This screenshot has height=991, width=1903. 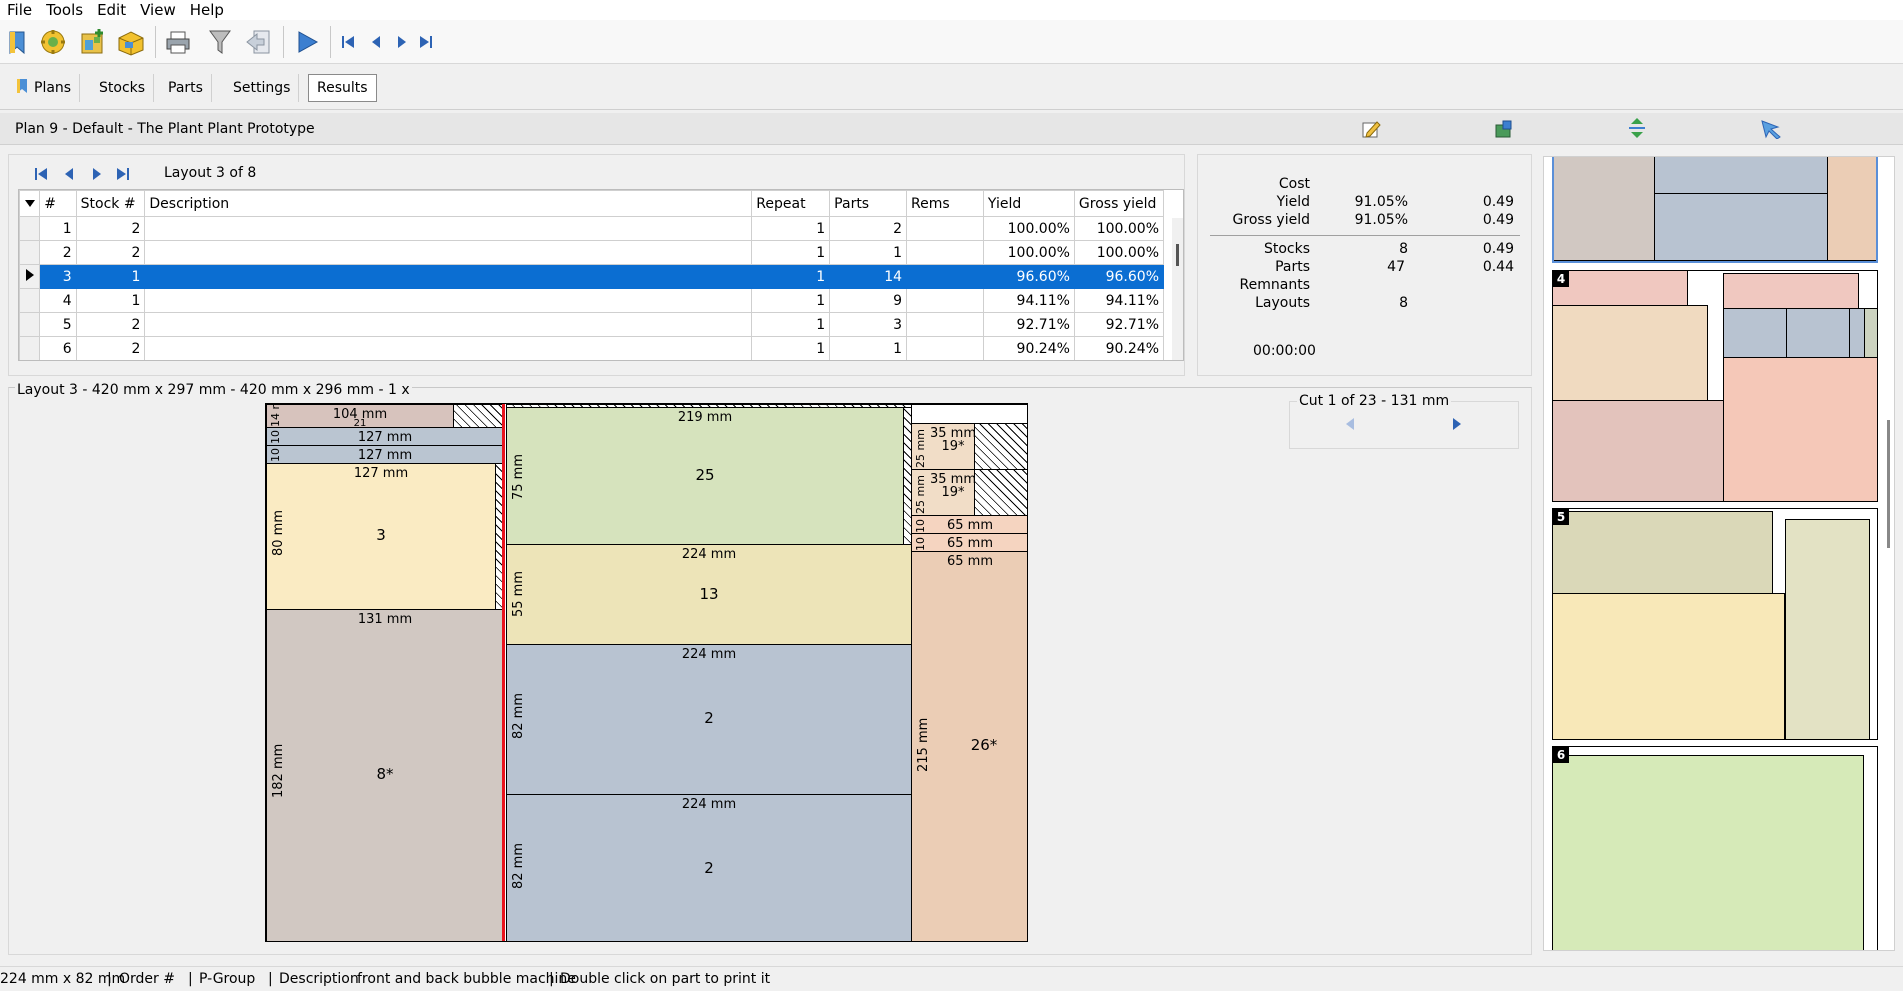 I want to click on part-19b-width: 35 mm, so click(x=952, y=479).